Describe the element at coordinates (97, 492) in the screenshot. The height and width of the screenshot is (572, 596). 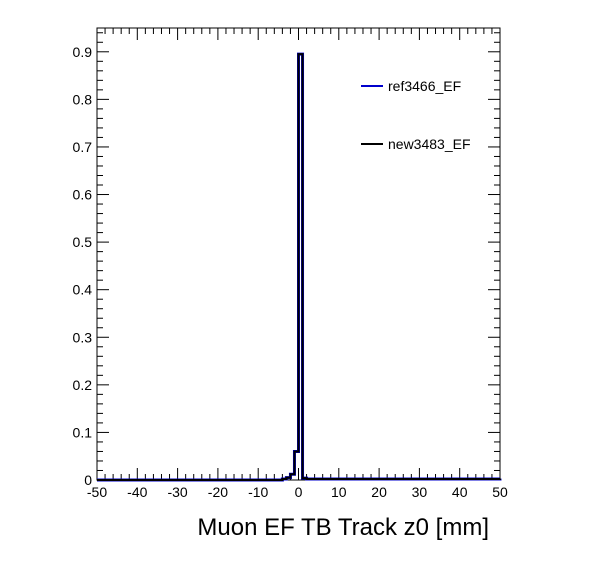
I see `x-tick-label: -50` at that location.